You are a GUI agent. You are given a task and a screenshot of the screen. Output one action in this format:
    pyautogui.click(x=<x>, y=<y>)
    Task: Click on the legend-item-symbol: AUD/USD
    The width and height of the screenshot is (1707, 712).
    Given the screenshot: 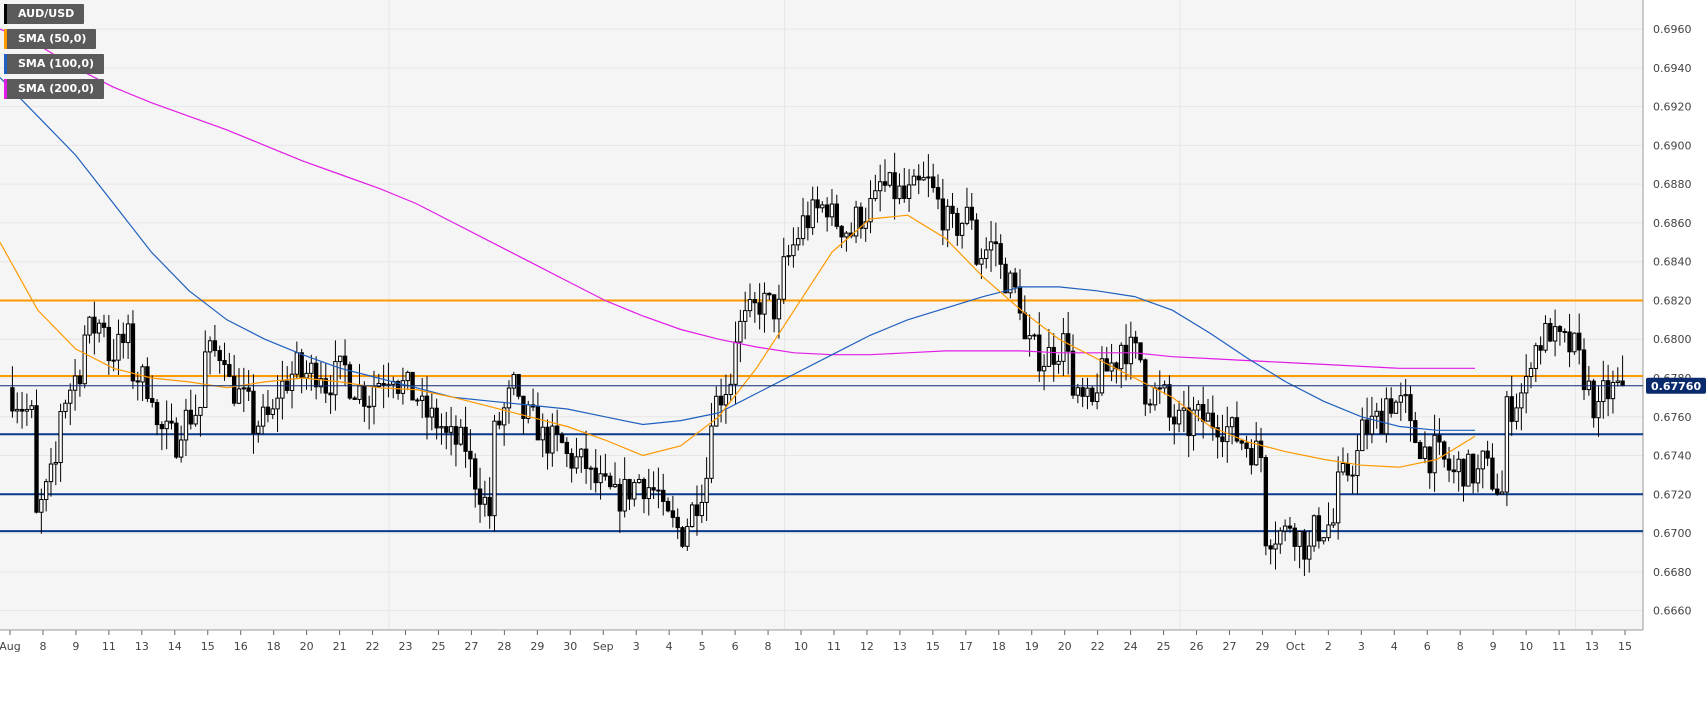 What is the action you would take?
    pyautogui.click(x=44, y=14)
    